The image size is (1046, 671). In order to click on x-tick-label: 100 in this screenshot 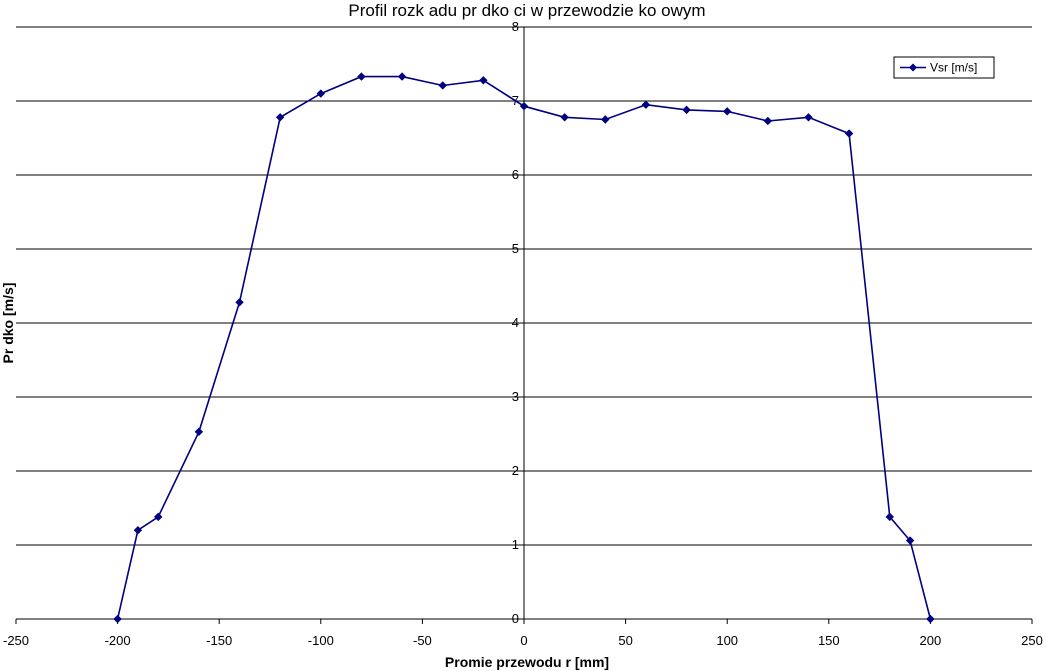, I will do `click(727, 640)`.